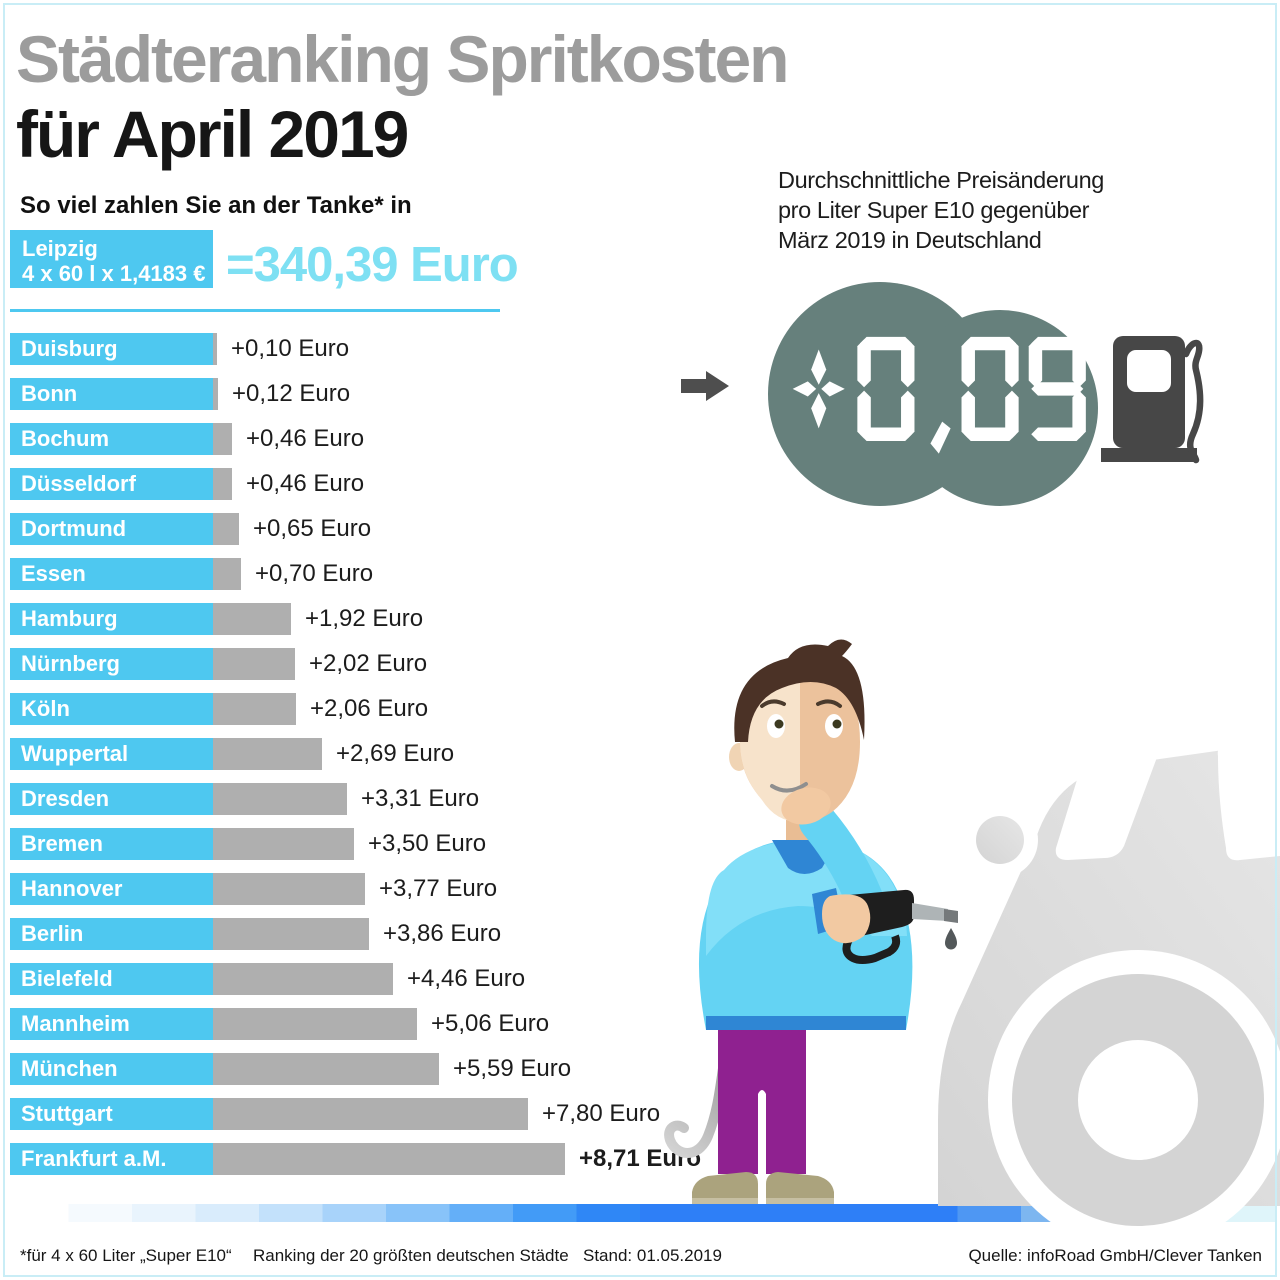  What do you see at coordinates (411, 1255) in the screenshot?
I see `ranking-note: Ranking der 20 größten deutschen Städte` at bounding box center [411, 1255].